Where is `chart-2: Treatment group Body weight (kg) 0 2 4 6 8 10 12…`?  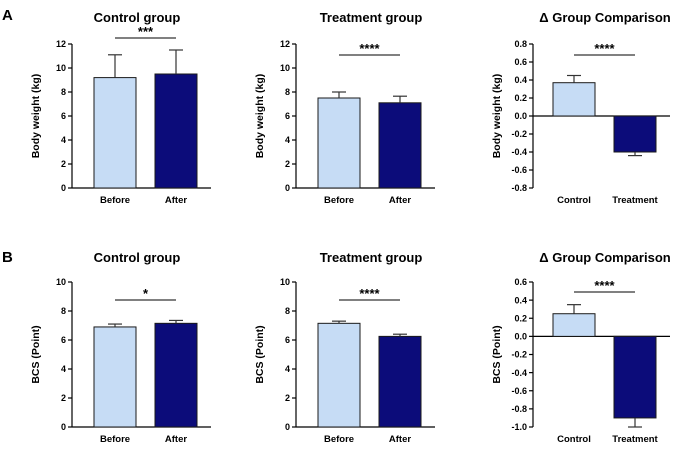
chart-2: Treatment group Body weight (kg) 0 2 4 6 8 10 12… is located at coordinates (344, 108).